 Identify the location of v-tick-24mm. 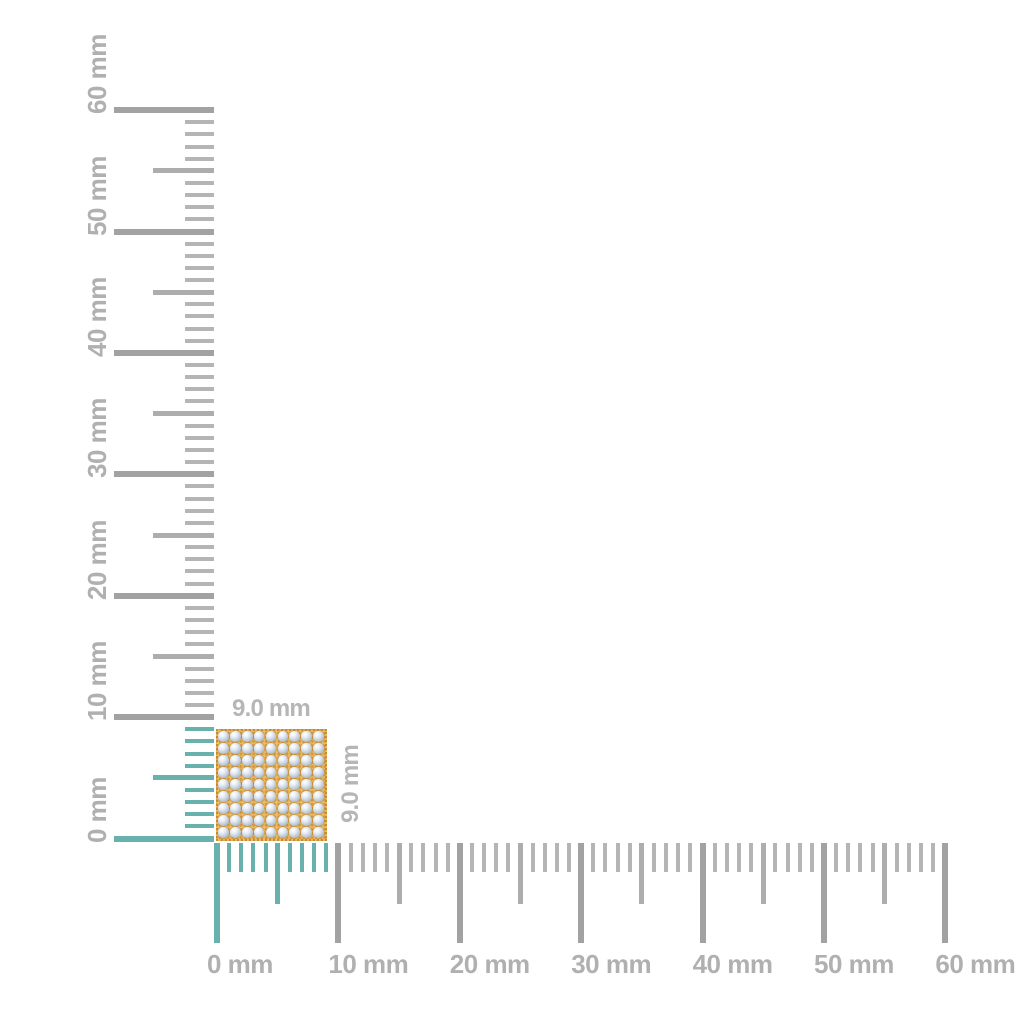
(199, 547).